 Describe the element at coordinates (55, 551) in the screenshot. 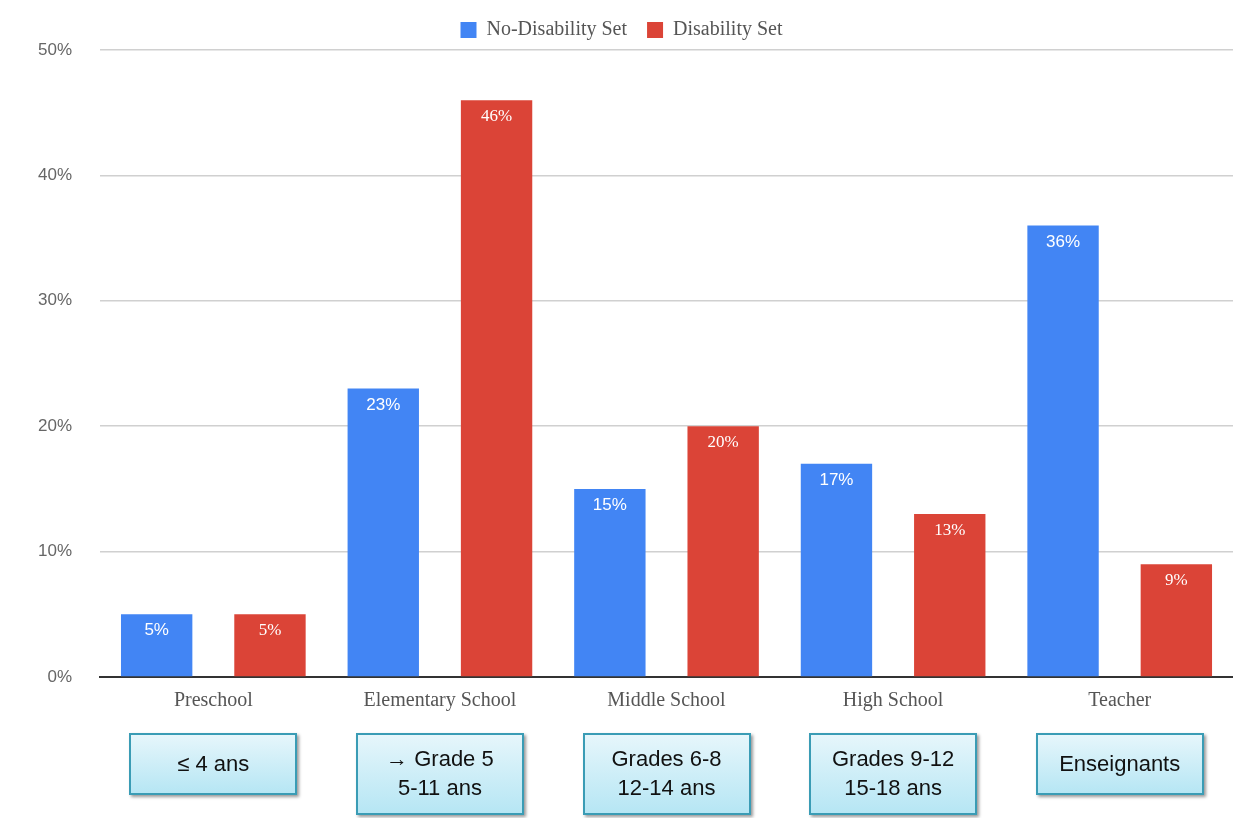

I see `y-tick-label: 10%` at that location.